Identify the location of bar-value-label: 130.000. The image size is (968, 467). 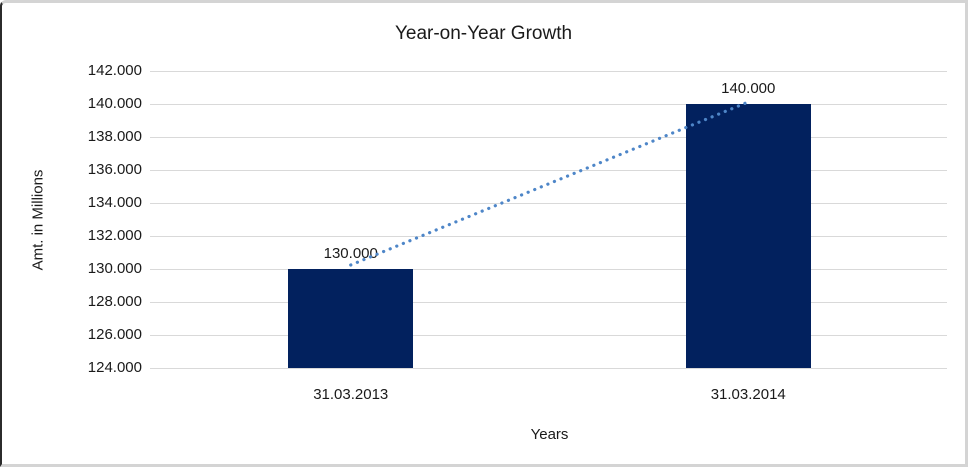
(350, 253).